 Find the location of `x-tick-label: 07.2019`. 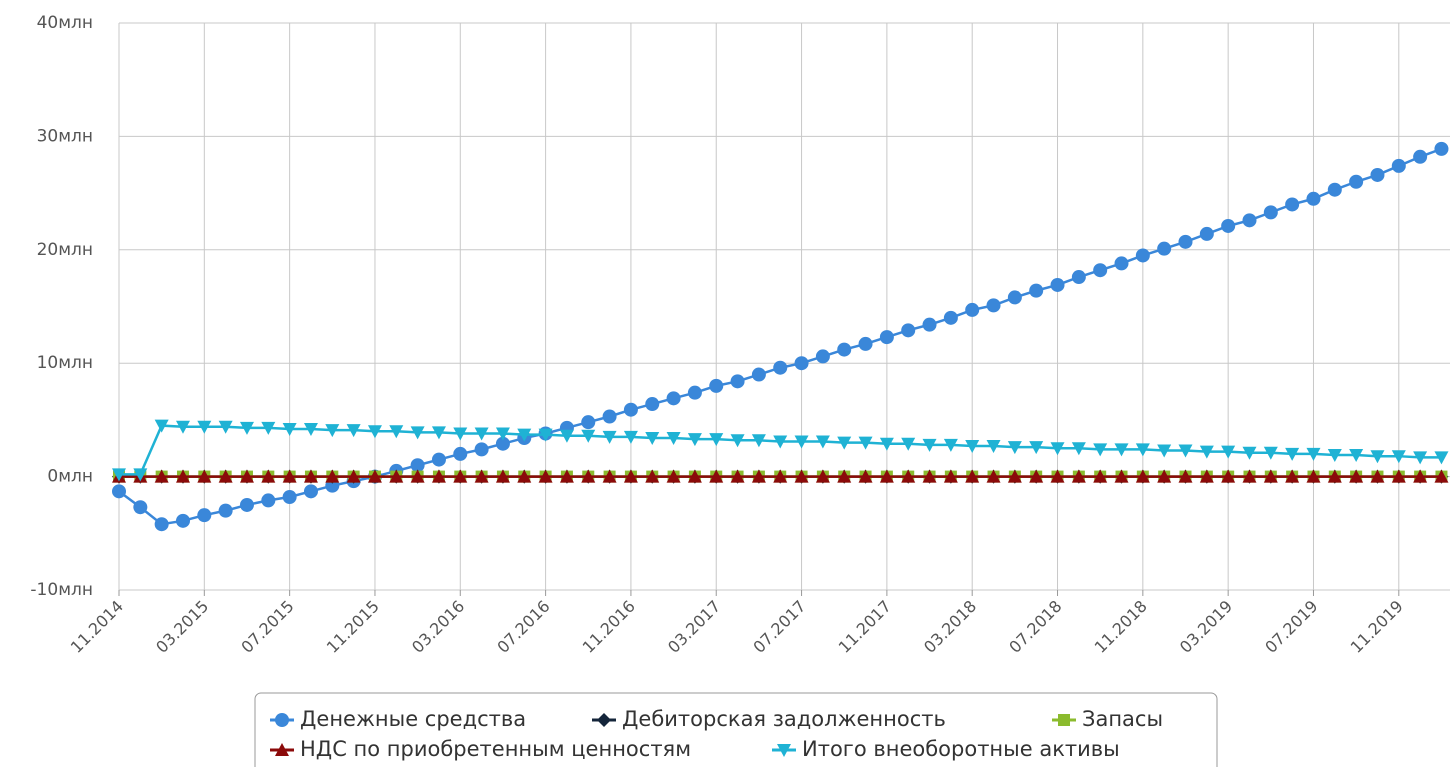

x-tick-label: 07.2019 is located at coordinates (1291, 627).